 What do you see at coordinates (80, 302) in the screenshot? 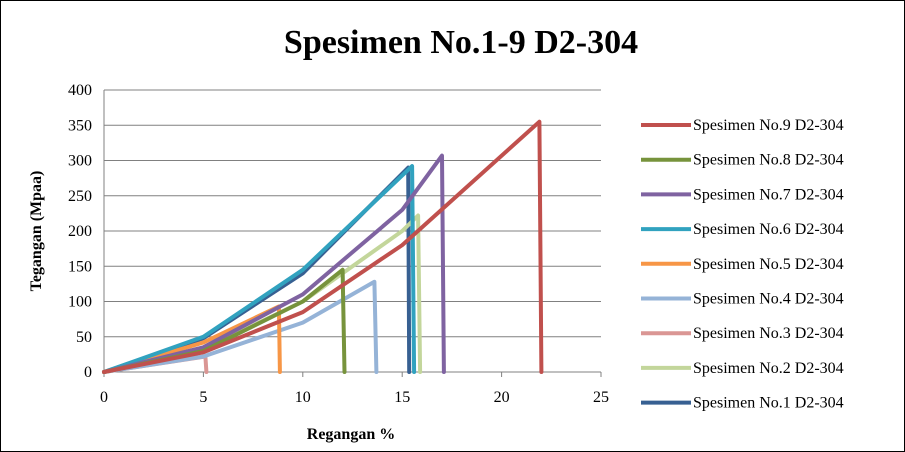
I see `y-tick-label: 100` at bounding box center [80, 302].